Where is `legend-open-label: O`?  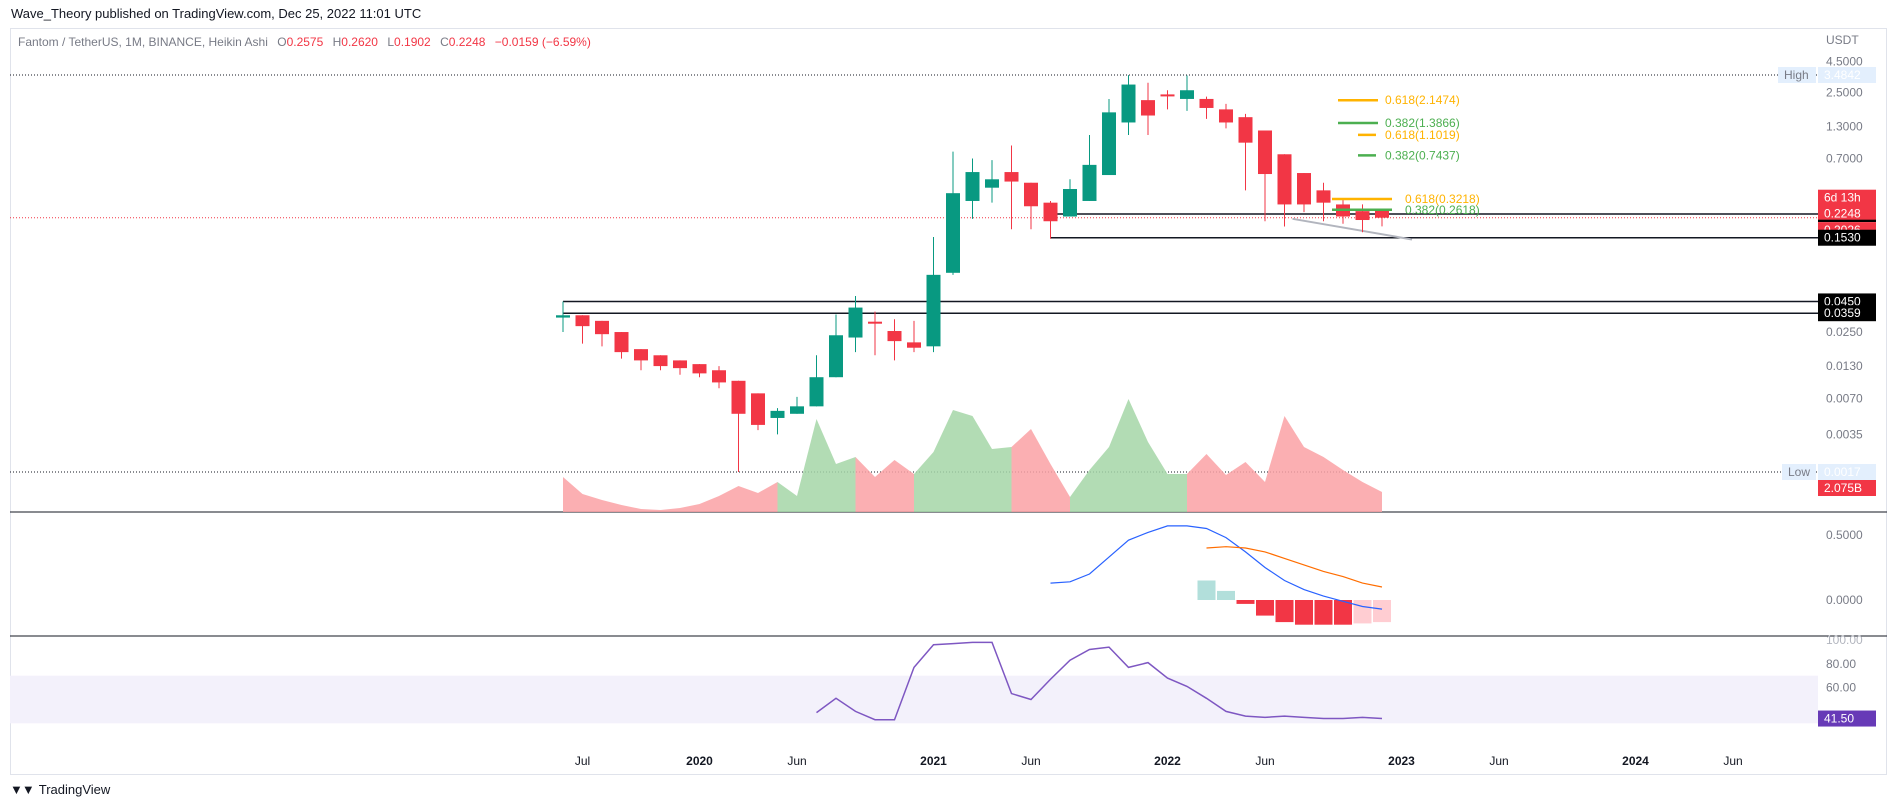
legend-open-label: O is located at coordinates (282, 42).